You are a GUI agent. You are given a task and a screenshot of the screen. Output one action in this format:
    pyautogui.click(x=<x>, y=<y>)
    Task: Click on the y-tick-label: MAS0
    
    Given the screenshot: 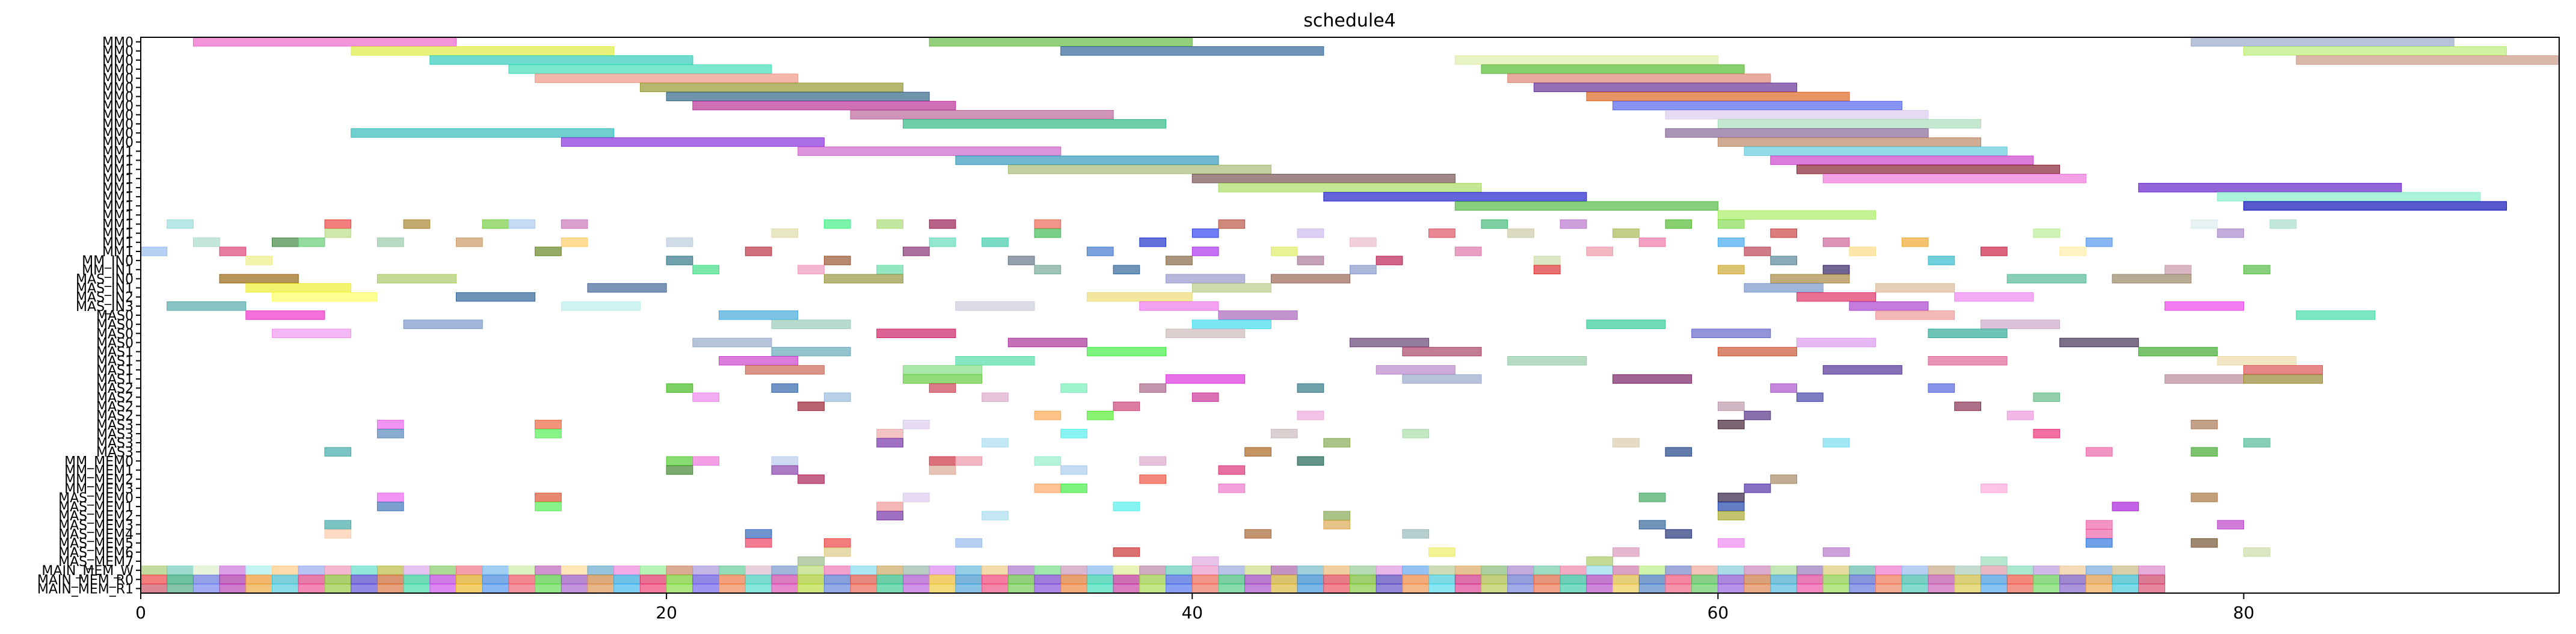 What is the action you would take?
    pyautogui.click(x=115, y=344)
    